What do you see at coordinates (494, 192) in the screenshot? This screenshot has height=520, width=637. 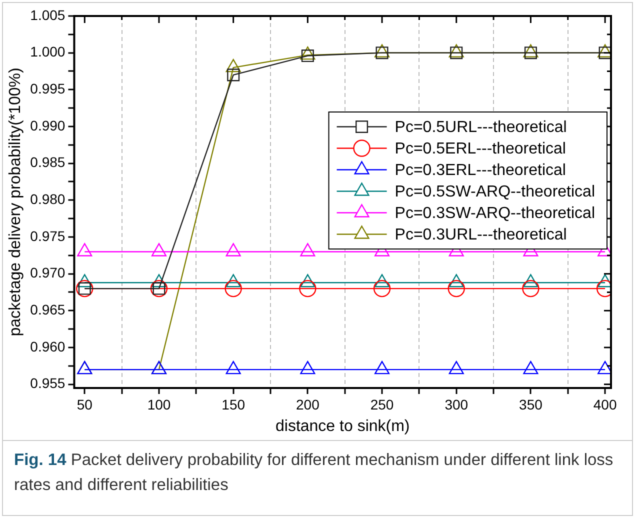 I see `legend-label: Pc=0.5SW-ARQ--theoretical` at bounding box center [494, 192].